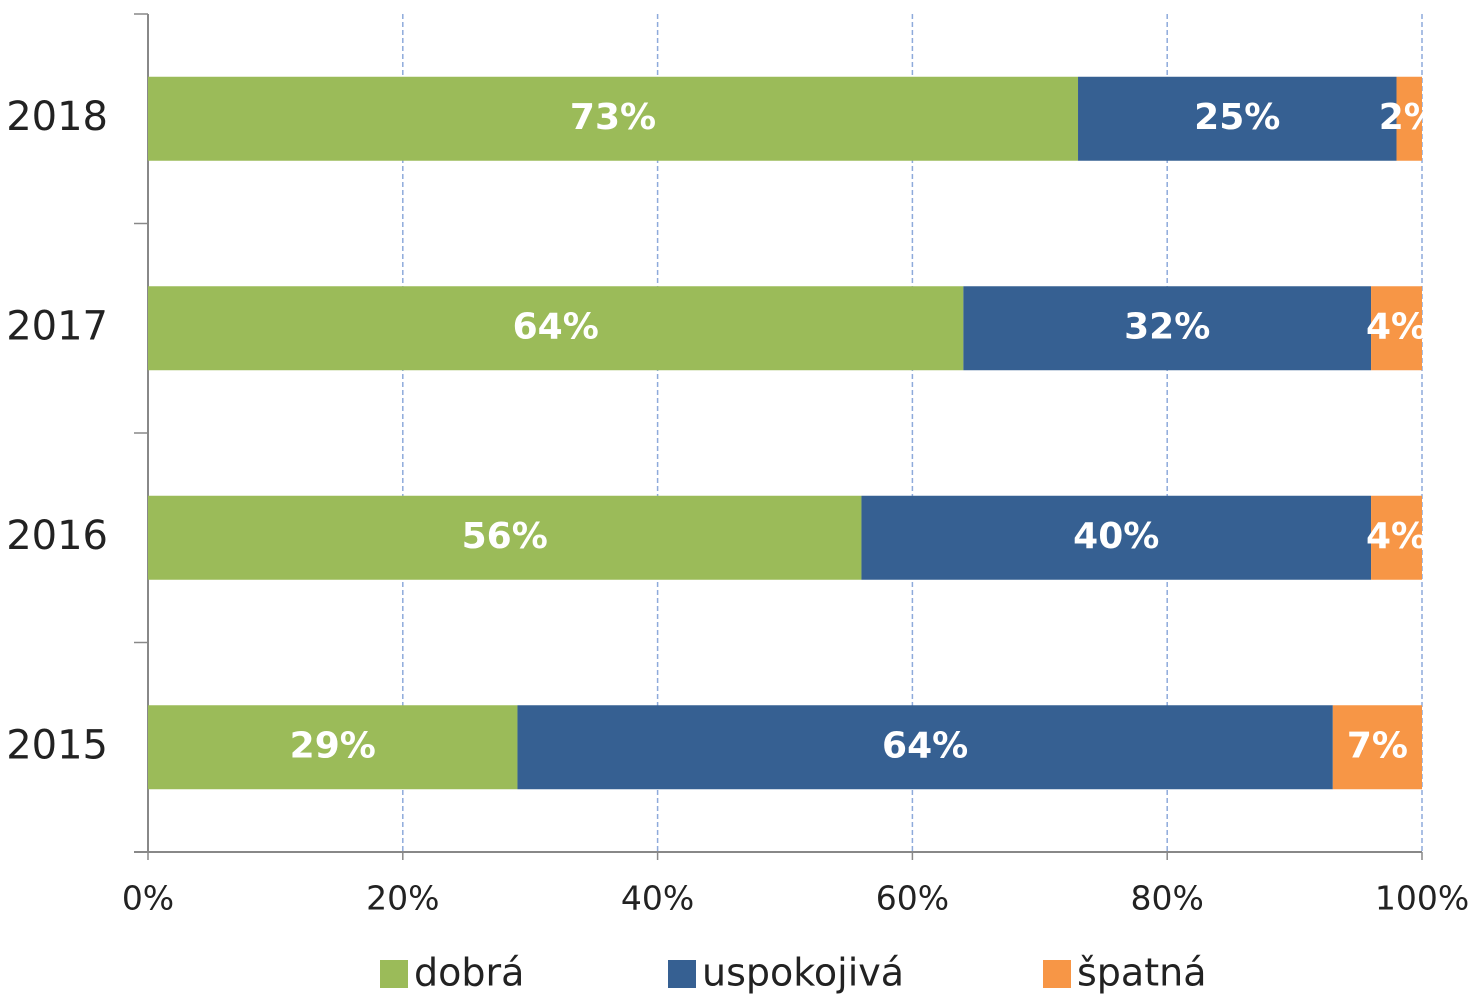 This screenshot has height=999, width=1472. I want to click on x-tick-label: 100%, so click(1422, 898).